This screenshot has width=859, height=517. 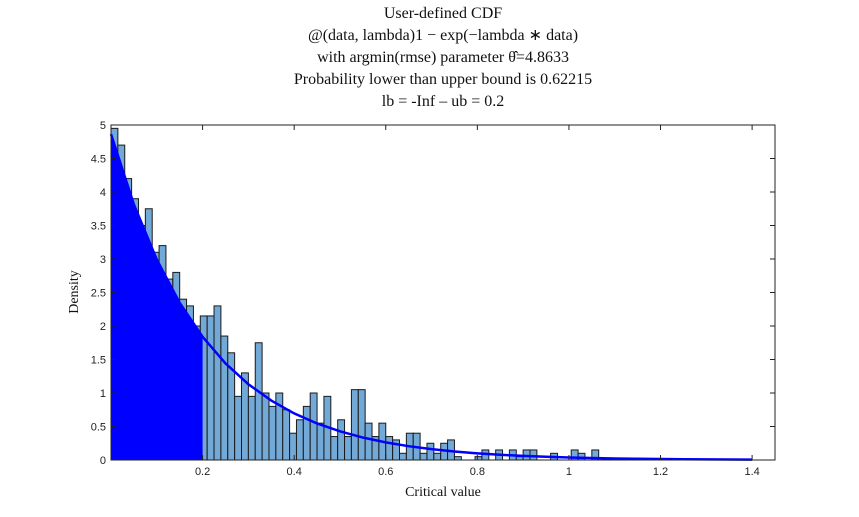 What do you see at coordinates (202, 472) in the screenshot?
I see `x-tick-label: 0.2` at bounding box center [202, 472].